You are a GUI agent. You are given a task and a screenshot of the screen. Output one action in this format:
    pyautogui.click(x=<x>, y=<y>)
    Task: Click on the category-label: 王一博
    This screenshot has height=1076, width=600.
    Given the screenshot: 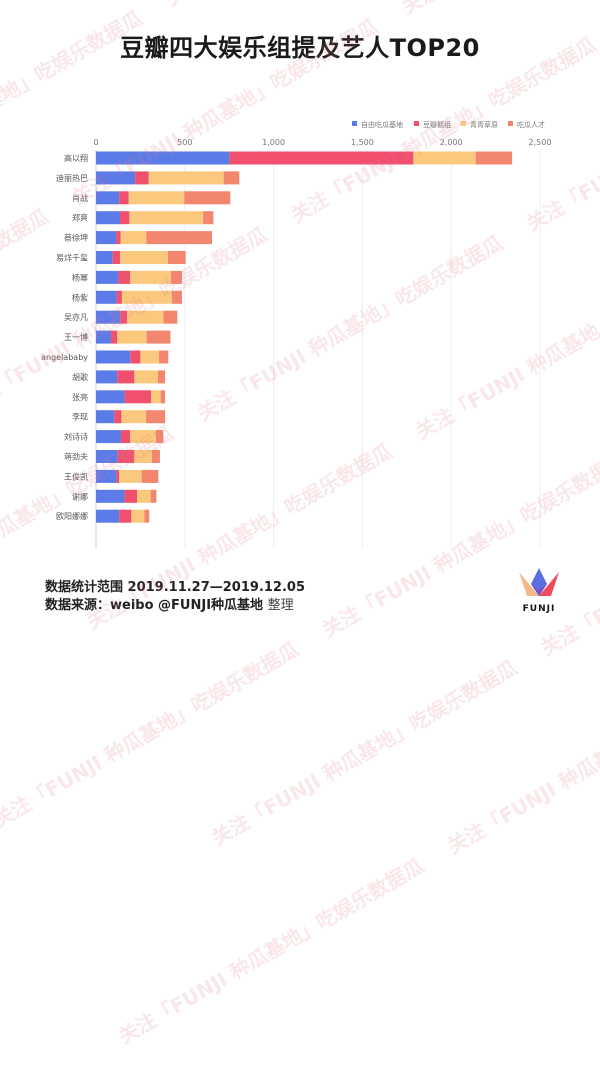 What is the action you would take?
    pyautogui.click(x=76, y=337)
    